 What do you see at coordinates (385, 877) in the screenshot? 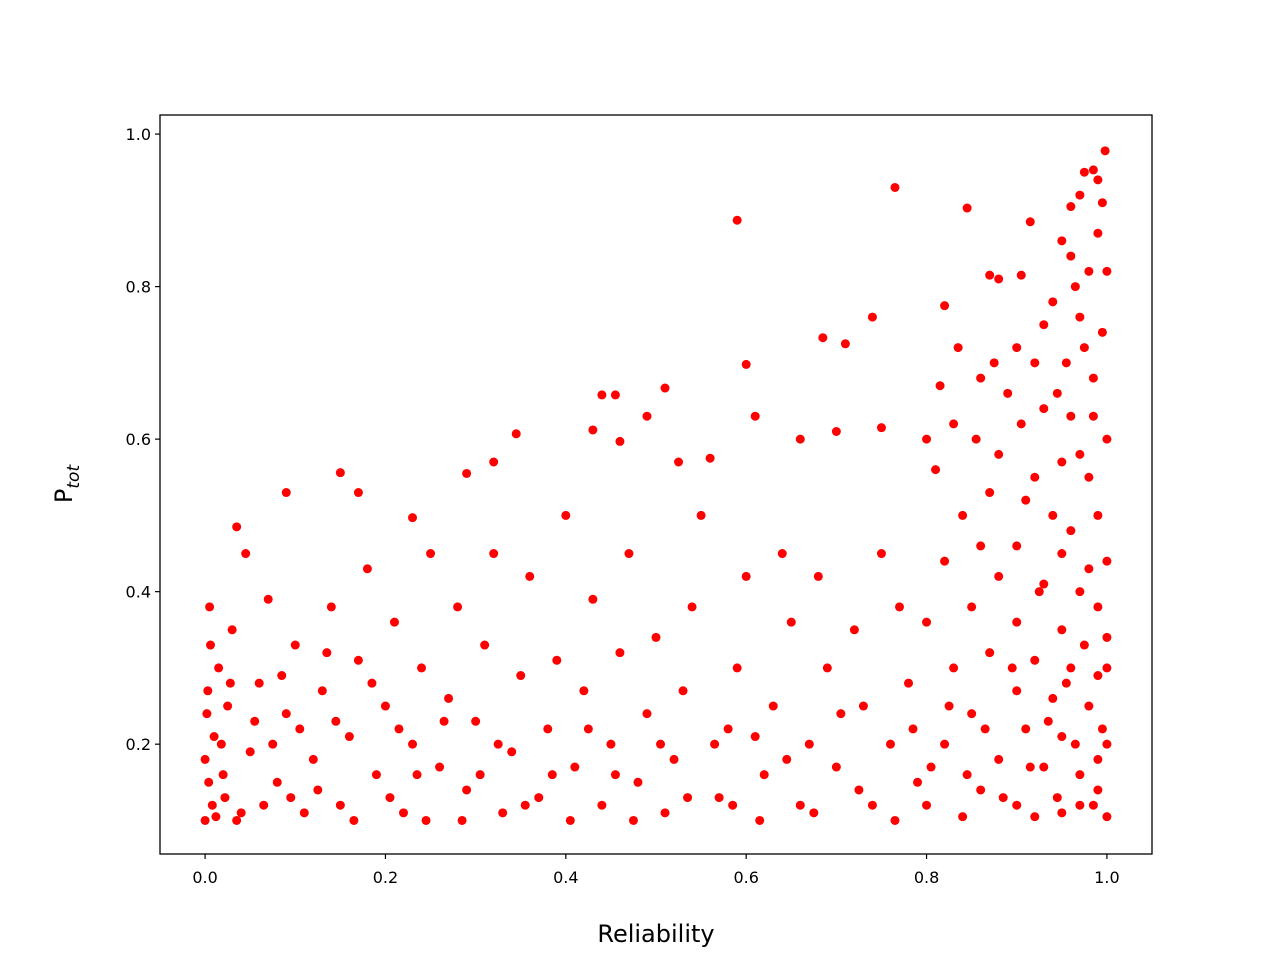
I see `x-tick-label: 0.2` at bounding box center [385, 877].